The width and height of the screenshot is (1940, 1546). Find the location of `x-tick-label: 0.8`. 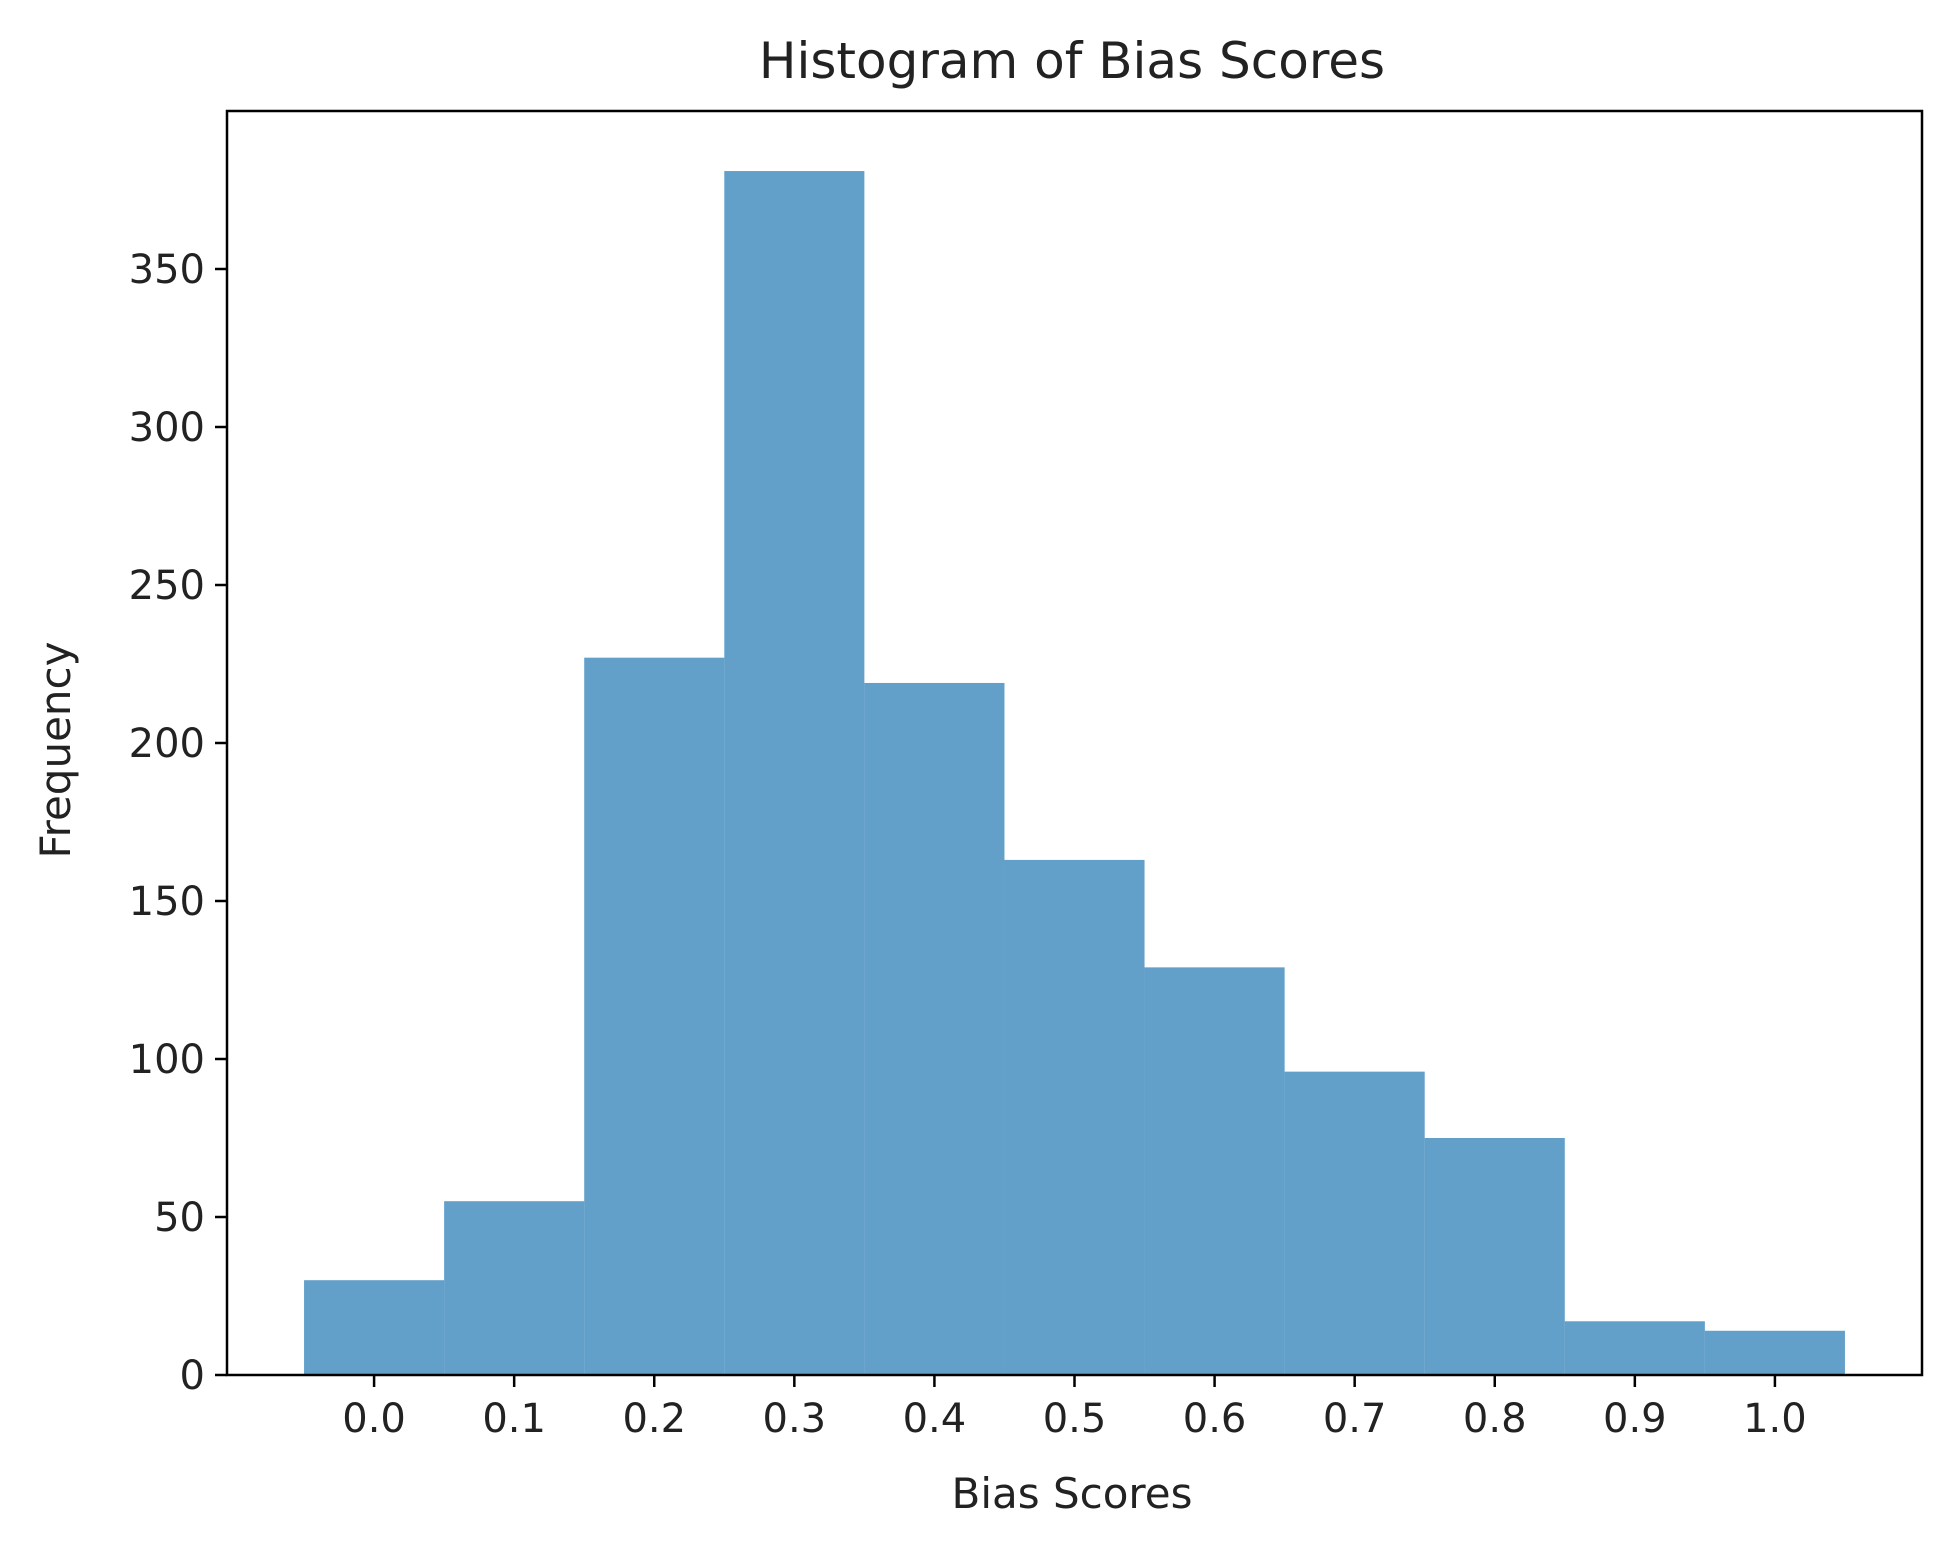

x-tick-label: 0.8 is located at coordinates (1495, 1419).